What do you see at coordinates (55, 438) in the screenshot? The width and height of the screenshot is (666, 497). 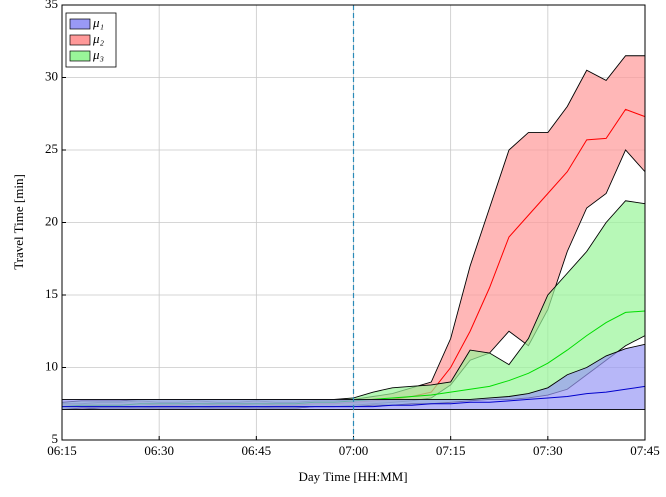 I see `y-tick-label: 5` at bounding box center [55, 438].